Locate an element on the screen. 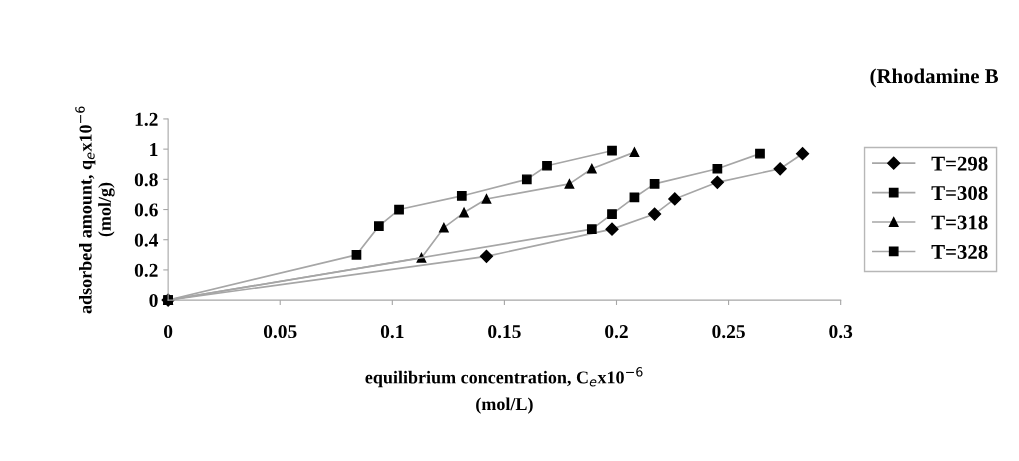 This screenshot has width=1019, height=461. y-tick-label: 0 is located at coordinates (153, 300).